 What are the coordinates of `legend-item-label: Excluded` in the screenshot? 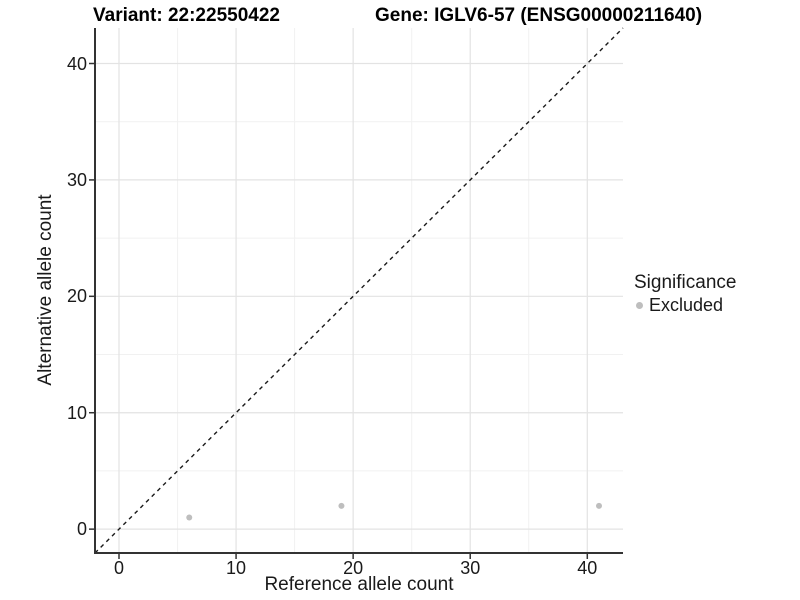 It's located at (686, 305).